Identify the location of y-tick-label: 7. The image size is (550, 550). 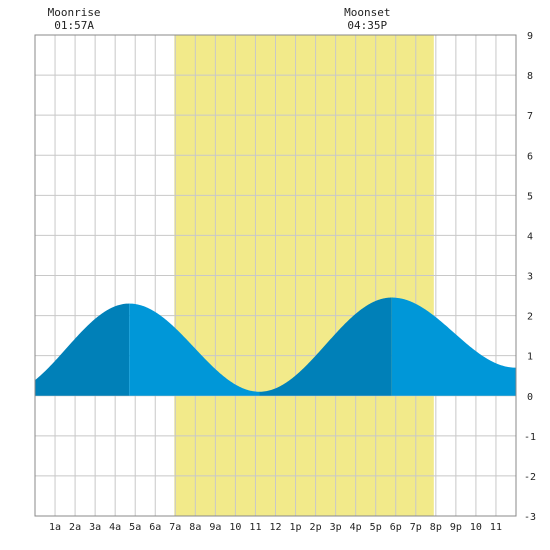
(530, 116).